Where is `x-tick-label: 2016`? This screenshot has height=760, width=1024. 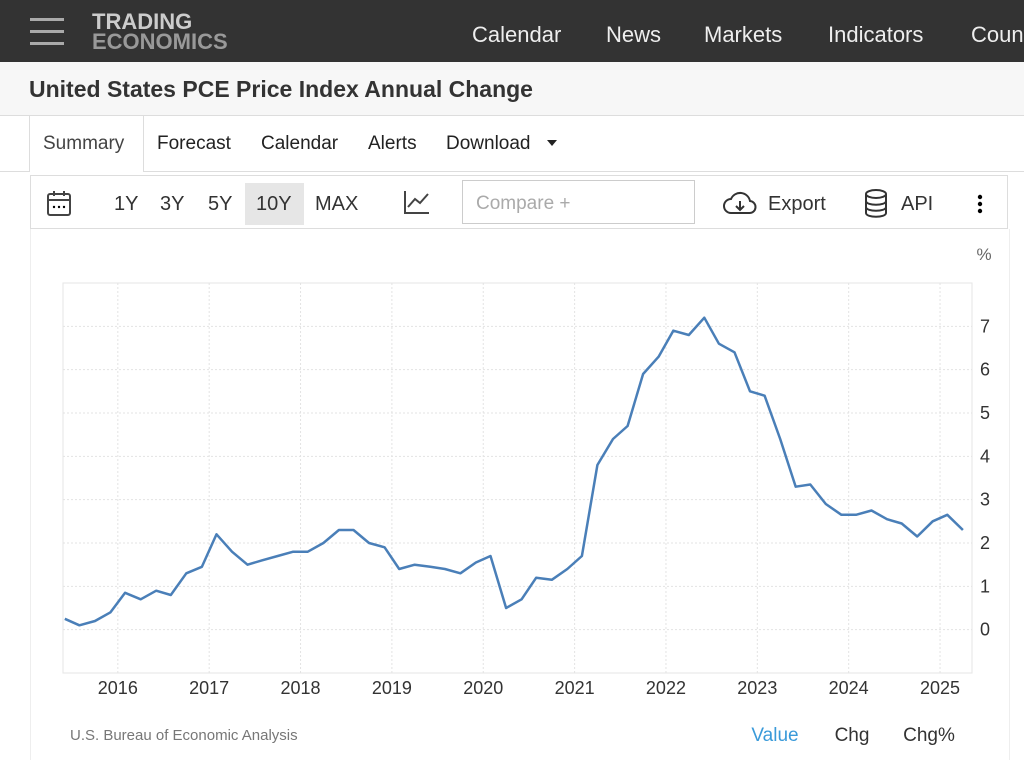 x-tick-label: 2016 is located at coordinates (118, 688).